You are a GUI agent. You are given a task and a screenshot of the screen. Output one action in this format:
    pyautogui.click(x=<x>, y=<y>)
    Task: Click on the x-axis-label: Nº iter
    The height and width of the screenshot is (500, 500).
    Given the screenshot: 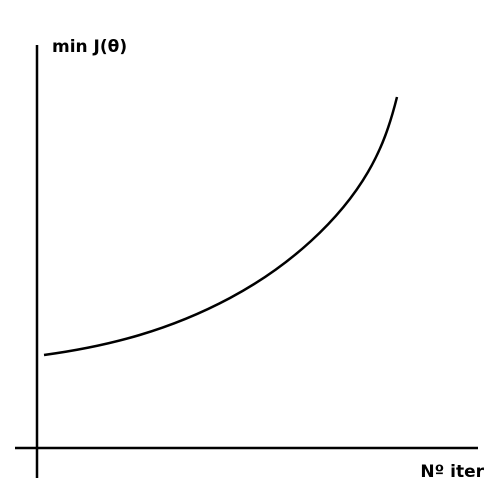 What is the action you would take?
    pyautogui.click(x=452, y=472)
    